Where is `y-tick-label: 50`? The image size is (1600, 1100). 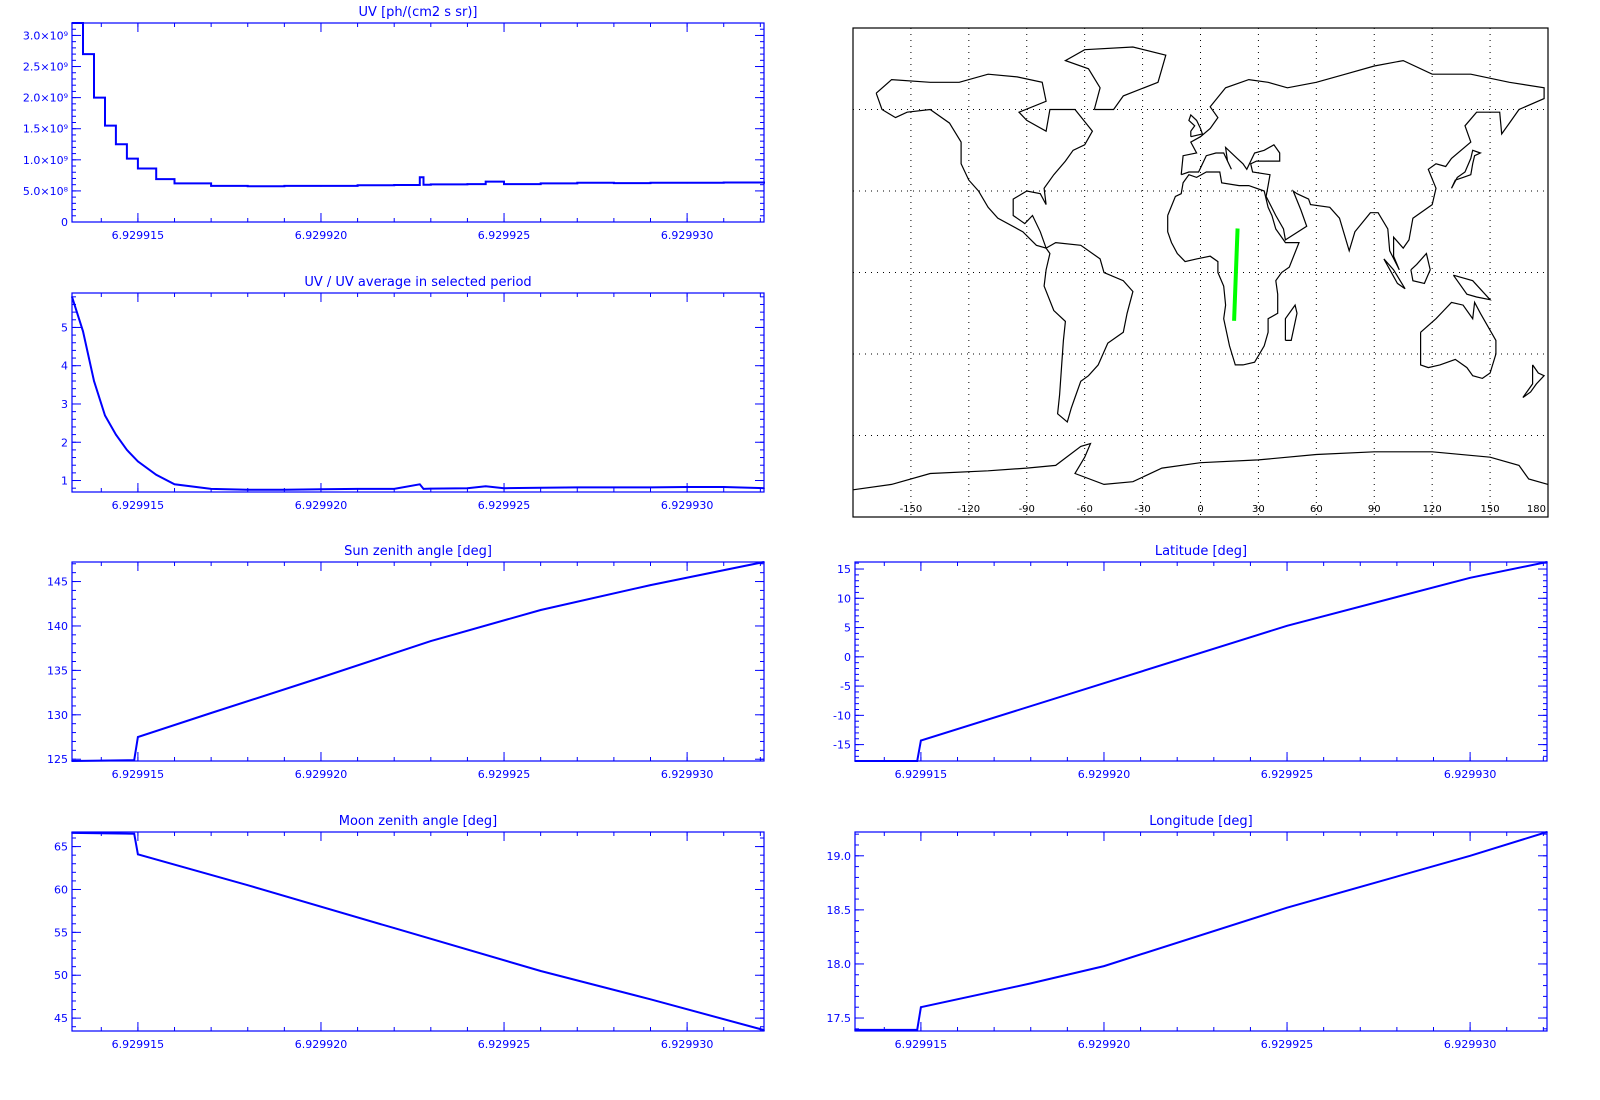
y-tick-label: 50 is located at coordinates (61, 975).